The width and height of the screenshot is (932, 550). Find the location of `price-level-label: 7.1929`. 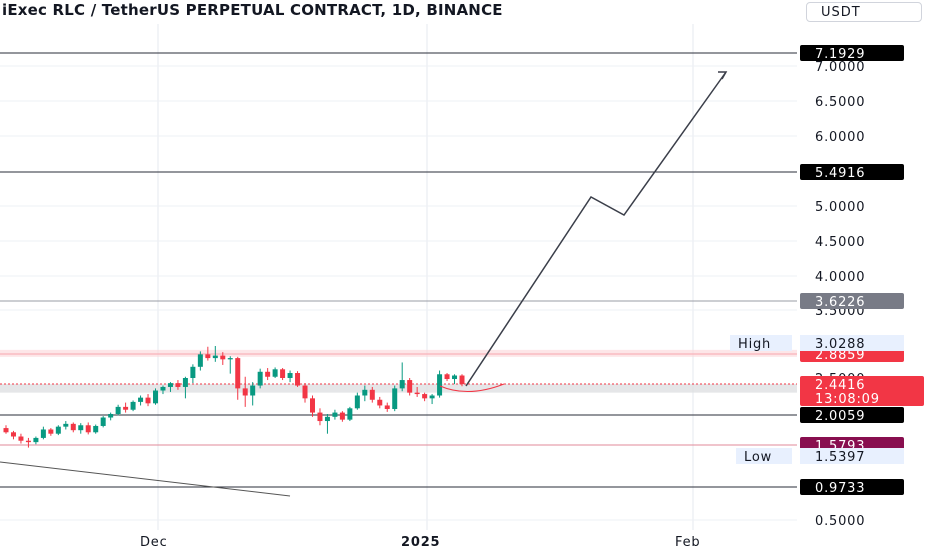

price-level-label: 7.1929 is located at coordinates (840, 54).